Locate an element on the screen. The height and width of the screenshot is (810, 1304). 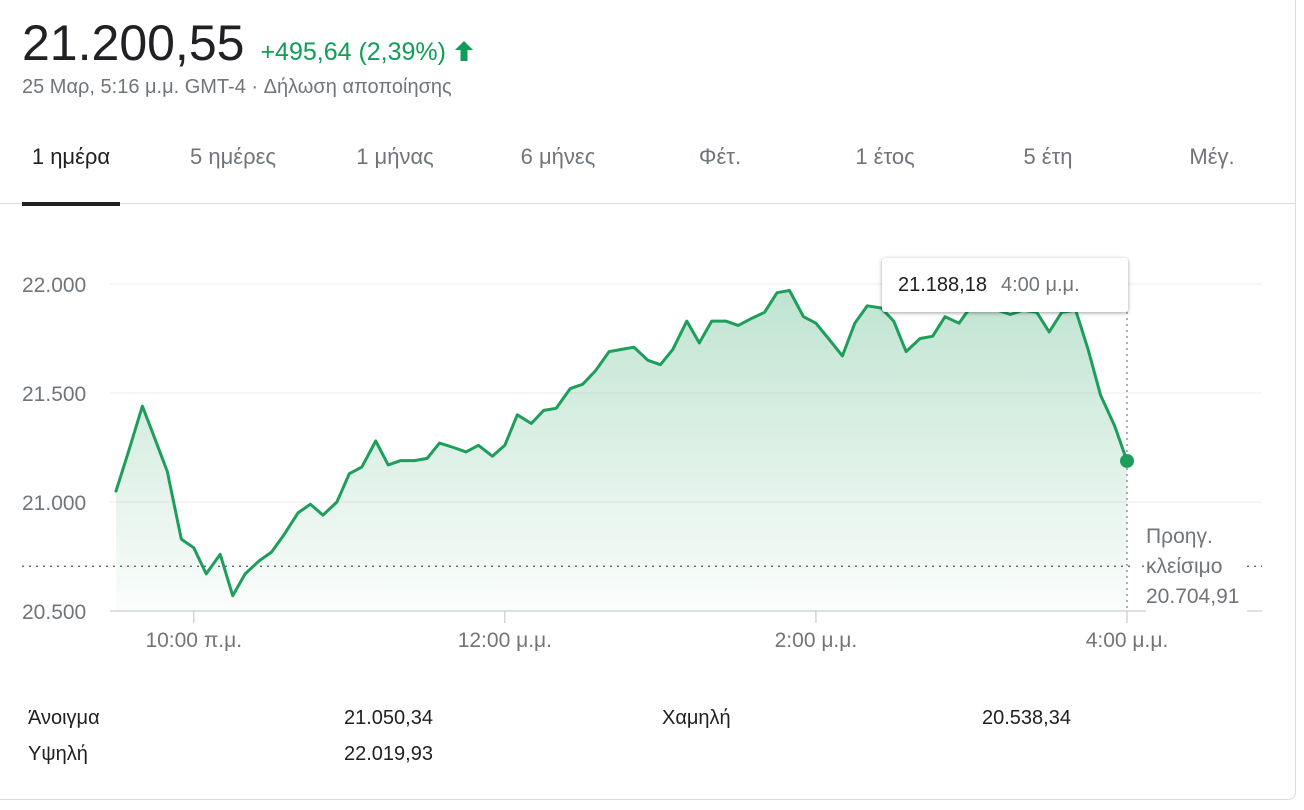
tab-1-day: 1 ημέρα is located at coordinates (71, 175).